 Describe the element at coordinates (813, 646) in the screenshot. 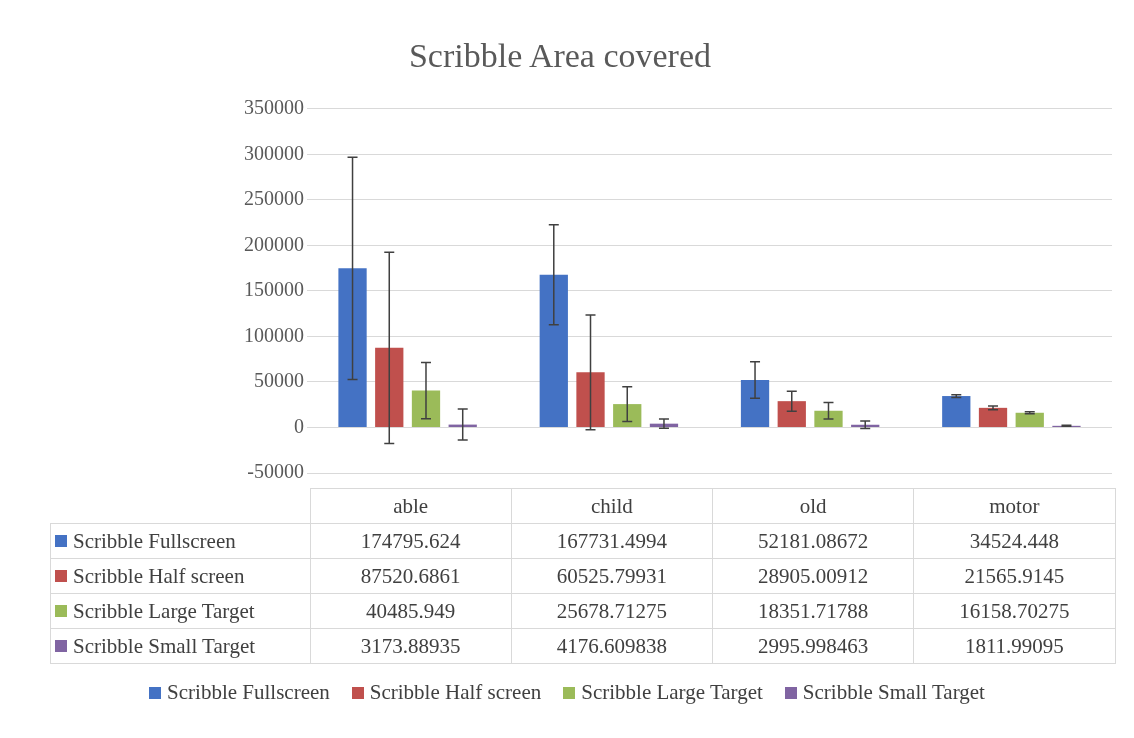

I see `data-label: 2995.998463` at that location.